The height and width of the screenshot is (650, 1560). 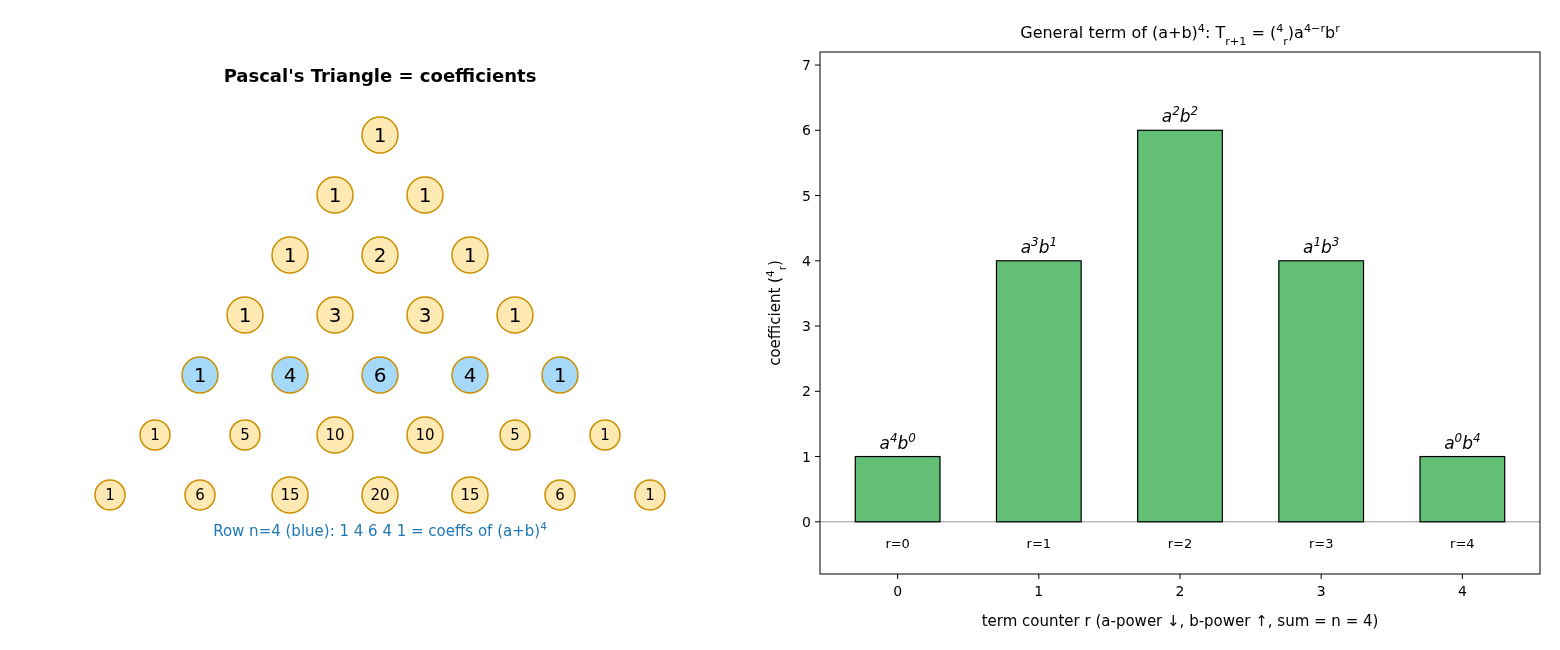 I want to click on y-tick-label: 2, so click(x=806, y=391).